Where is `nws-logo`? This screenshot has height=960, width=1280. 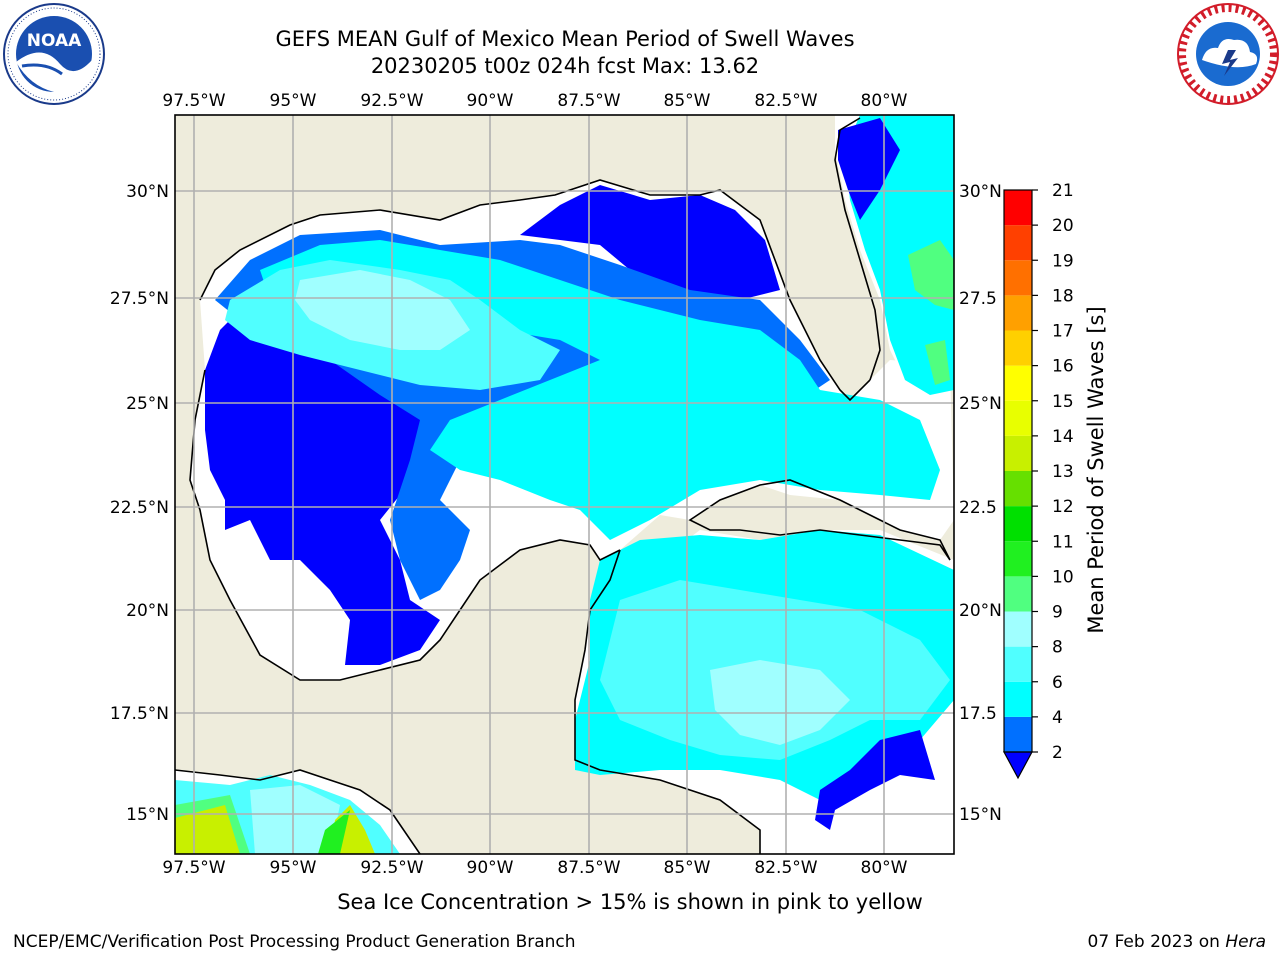 nws-logo is located at coordinates (1228, 54).